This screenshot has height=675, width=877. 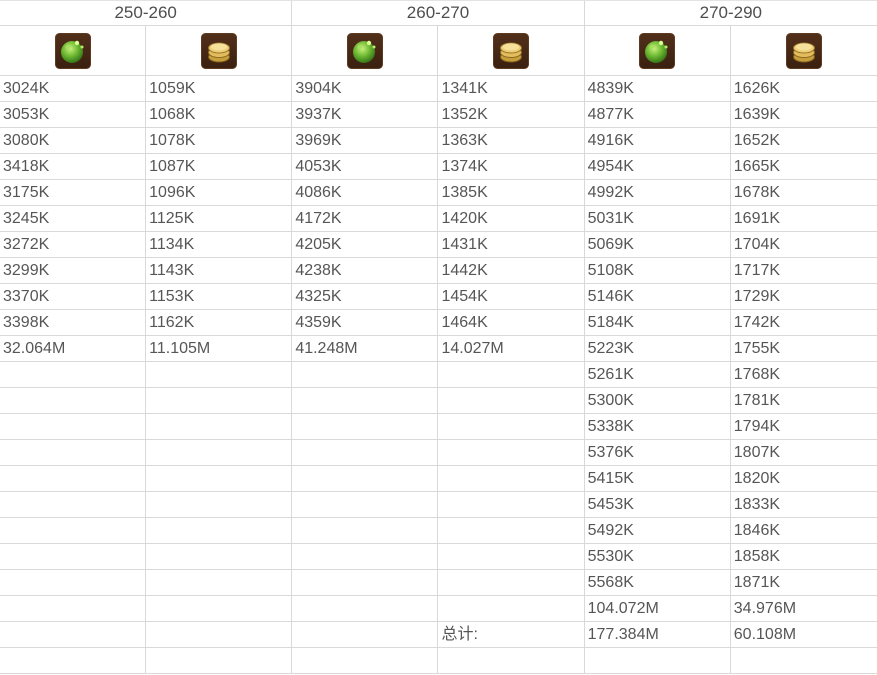 What do you see at coordinates (803, 375) in the screenshot?
I see `cell: 1768K` at bounding box center [803, 375].